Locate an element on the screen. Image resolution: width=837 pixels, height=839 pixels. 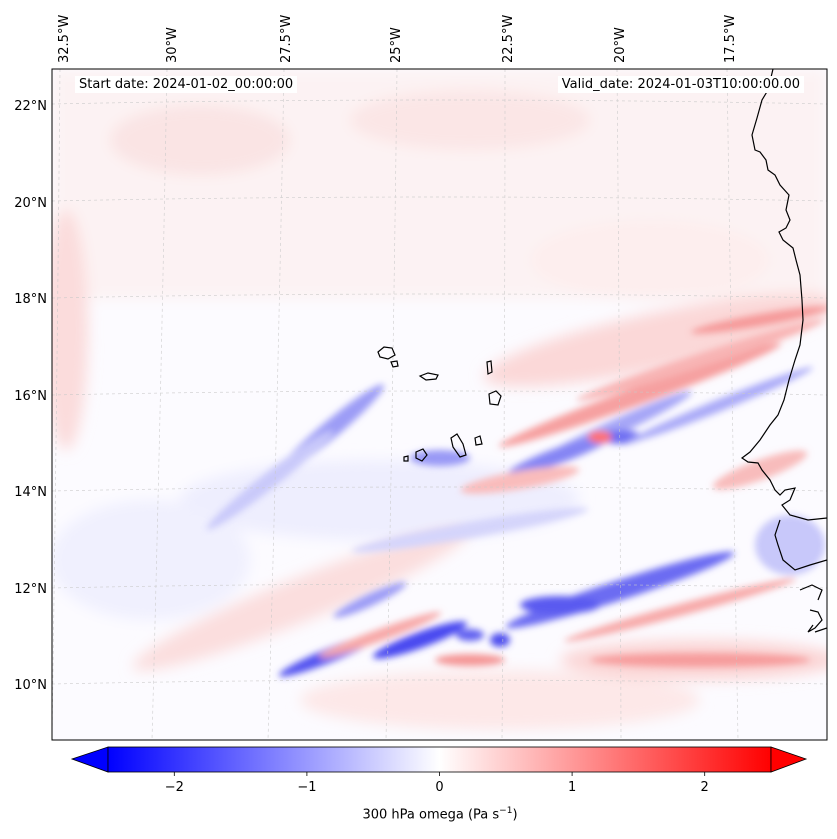
latitude-labels: 22°N 20°N 18°N 16°N 14°N 12°N 10°N is located at coordinates (30, 396).